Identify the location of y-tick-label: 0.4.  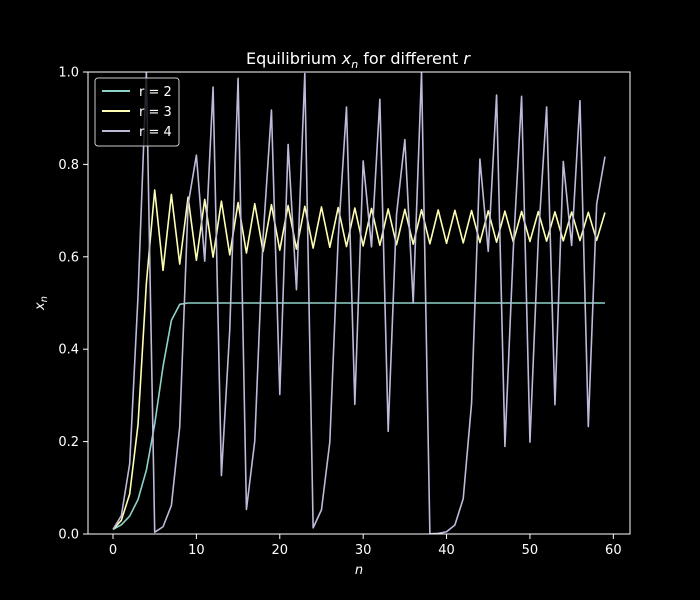
(68, 350).